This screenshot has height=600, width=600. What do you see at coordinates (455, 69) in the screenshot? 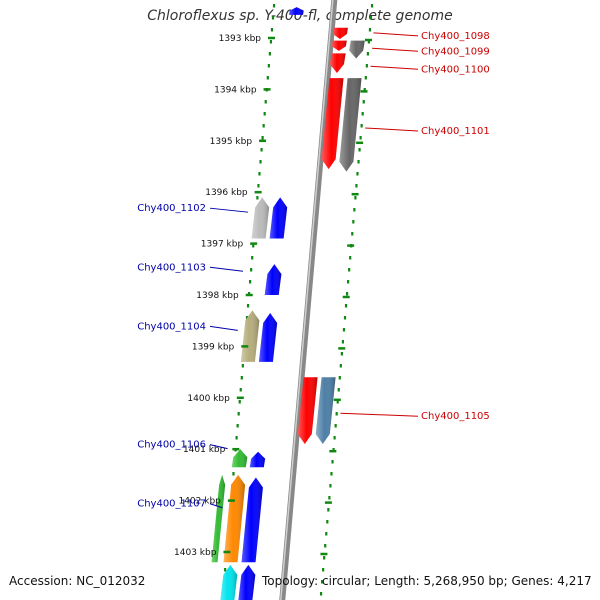
I see `gene-label: Chy400_1100` at bounding box center [455, 69].